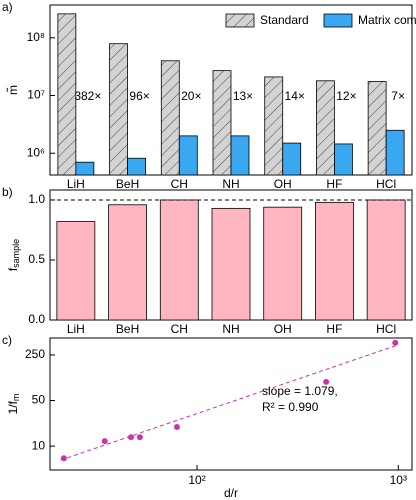  What do you see at coordinates (36, 152) in the screenshot?
I see `y-tick-label: 10⁶` at bounding box center [36, 152].